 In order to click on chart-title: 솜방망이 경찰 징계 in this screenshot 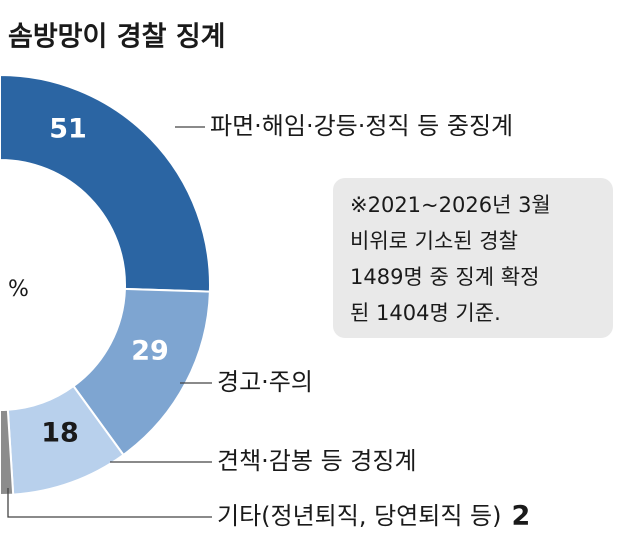, I will do `click(117, 37)`.